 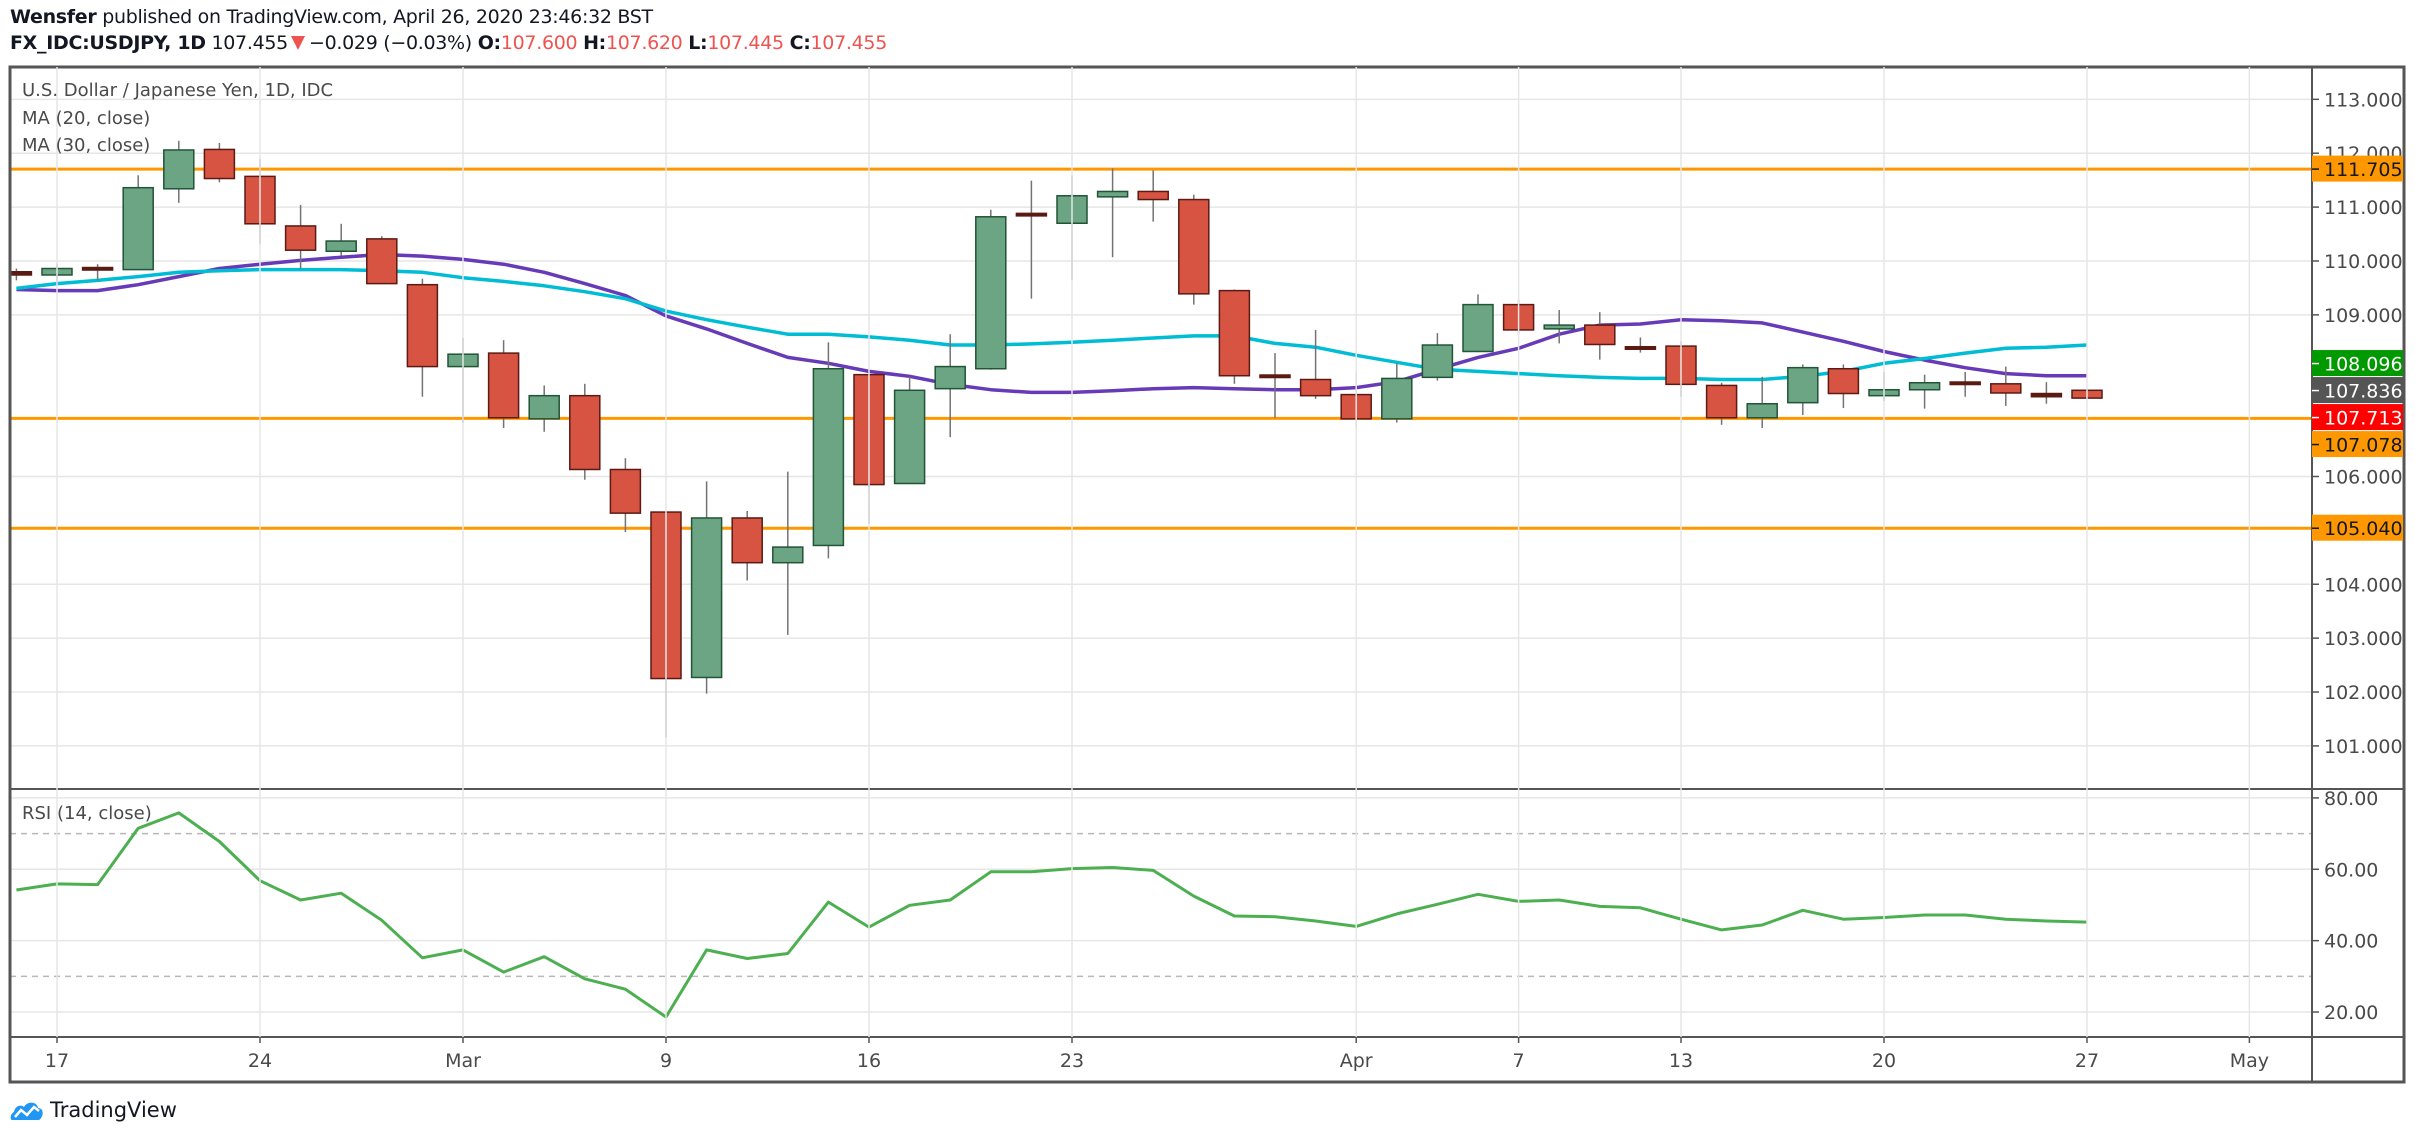 I want to click on price-tick-label: 101.000, so click(x=2363, y=747).